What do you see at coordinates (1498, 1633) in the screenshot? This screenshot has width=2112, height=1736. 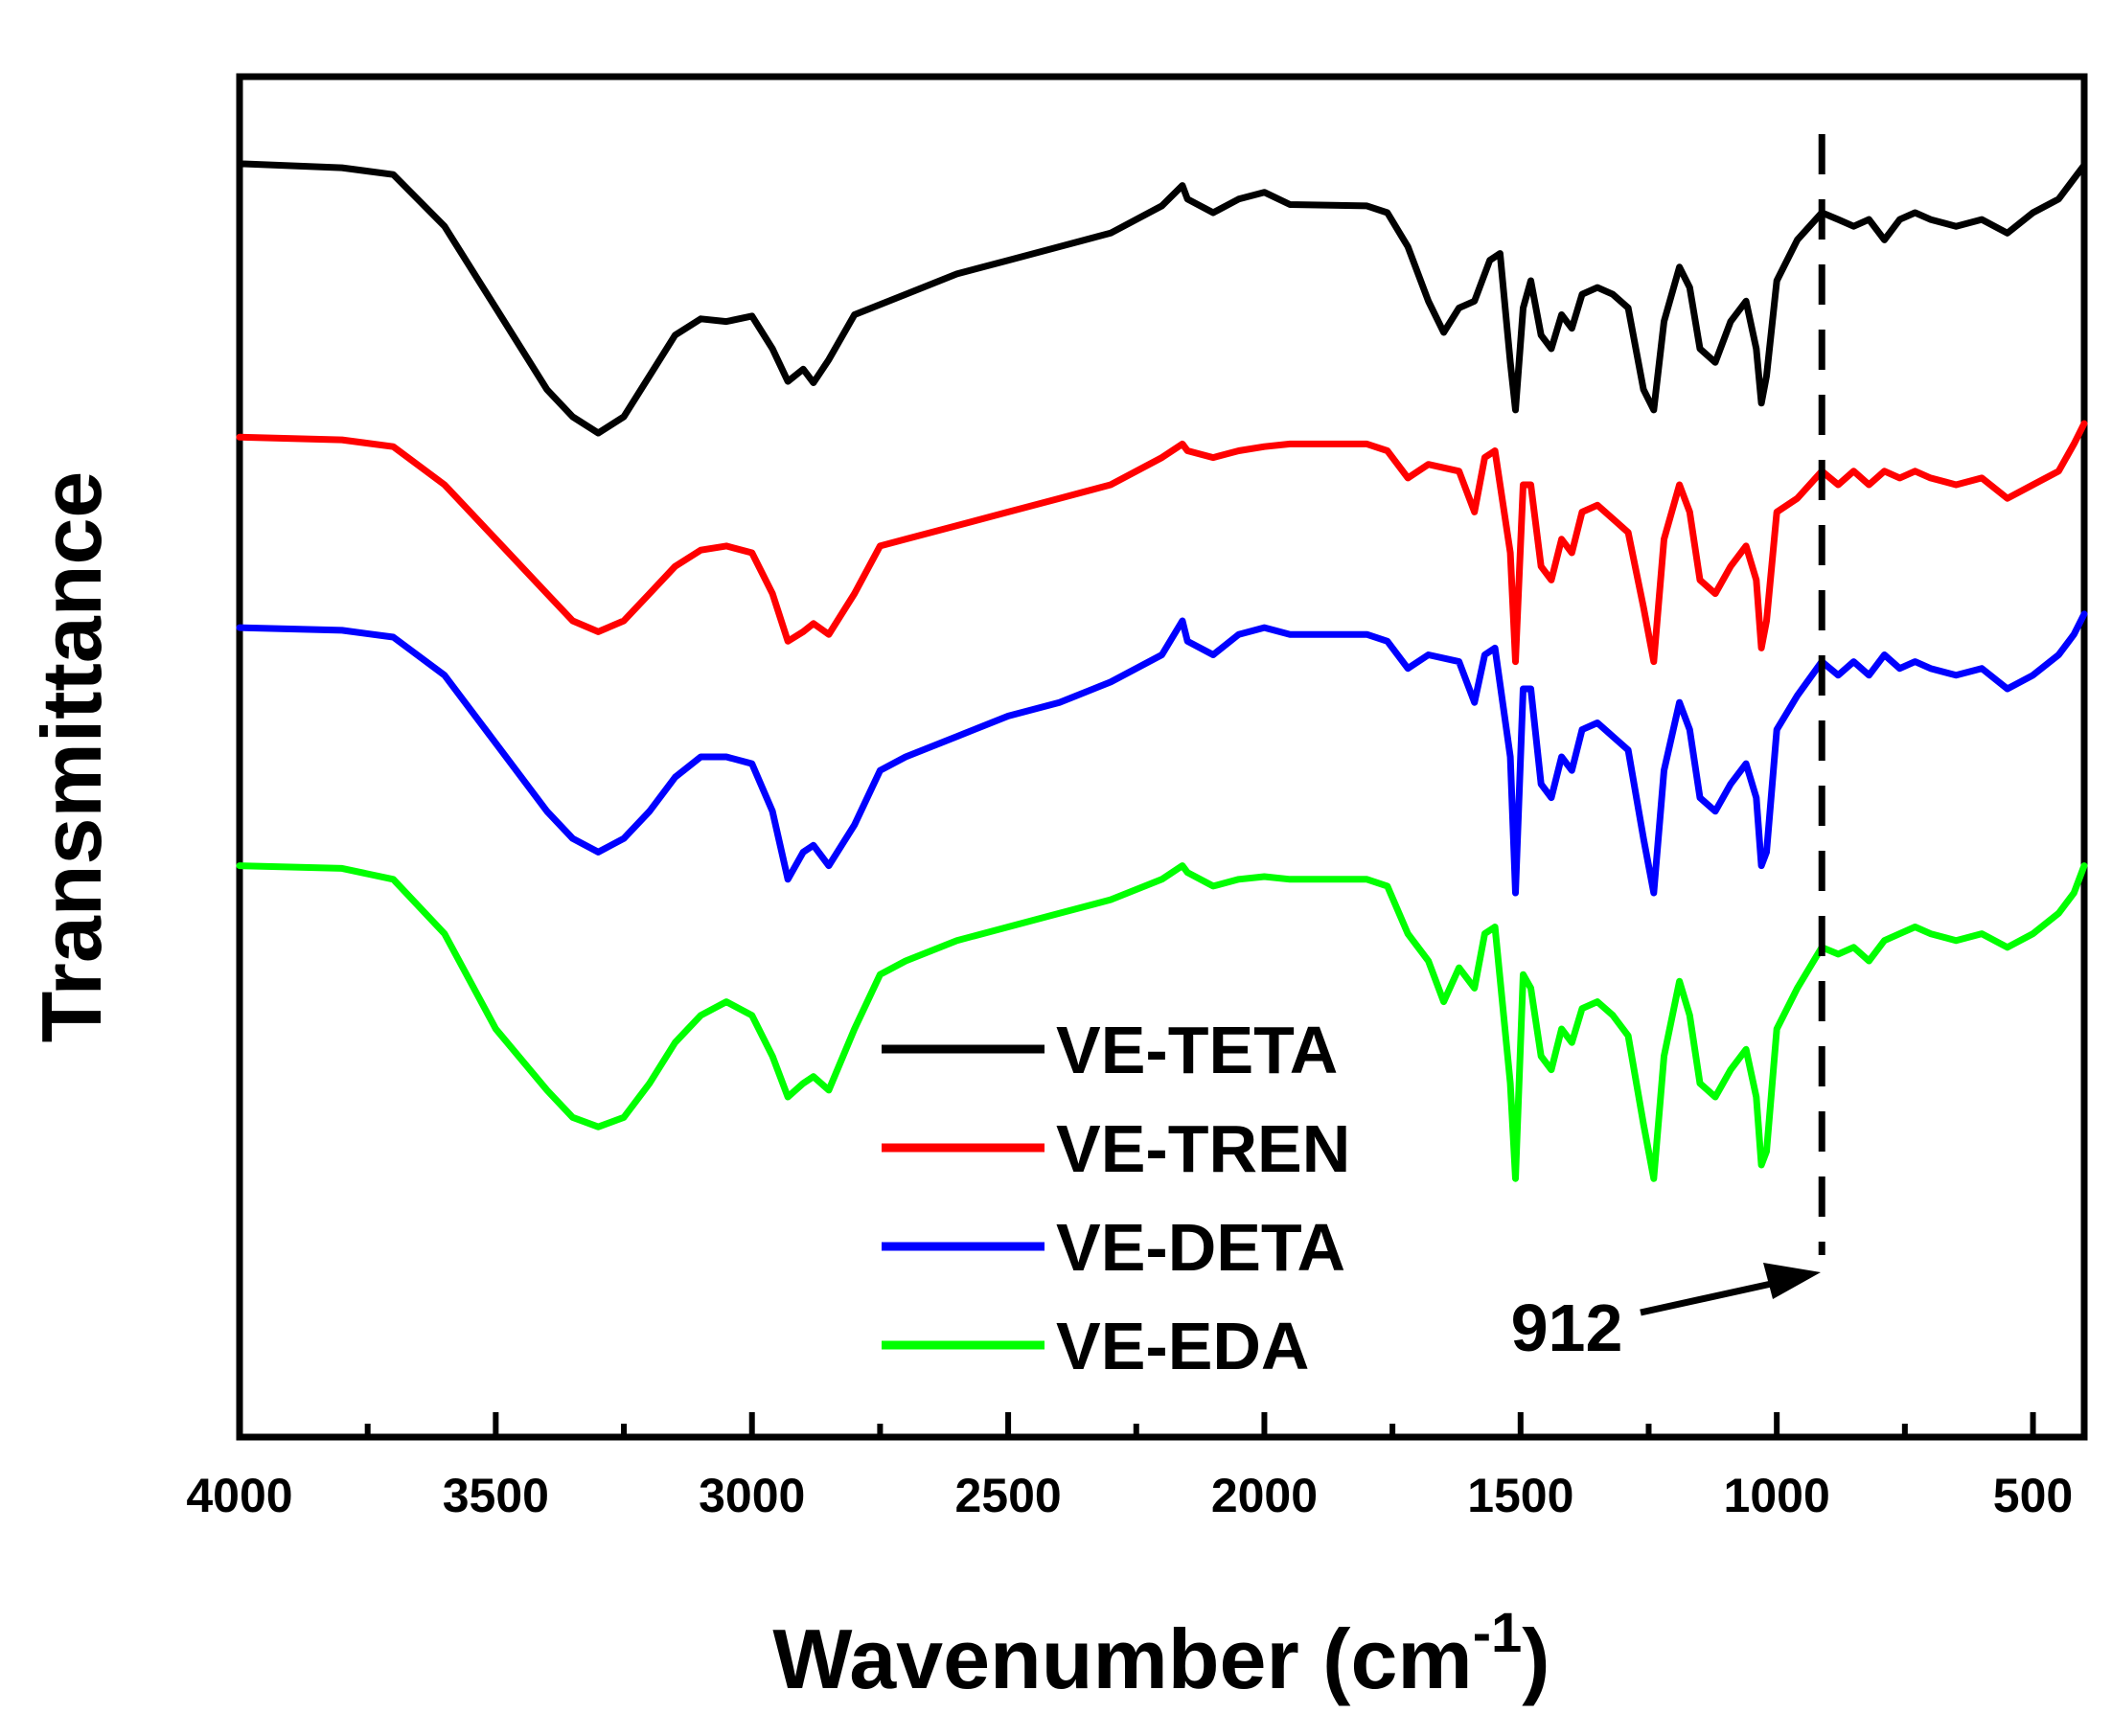 I see `x-axis-title-sup: -1` at bounding box center [1498, 1633].